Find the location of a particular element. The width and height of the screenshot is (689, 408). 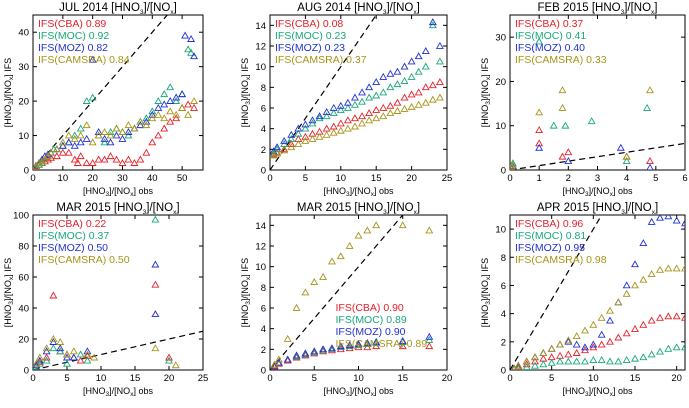

y-tick-label: 10 is located at coordinates (23, 136).